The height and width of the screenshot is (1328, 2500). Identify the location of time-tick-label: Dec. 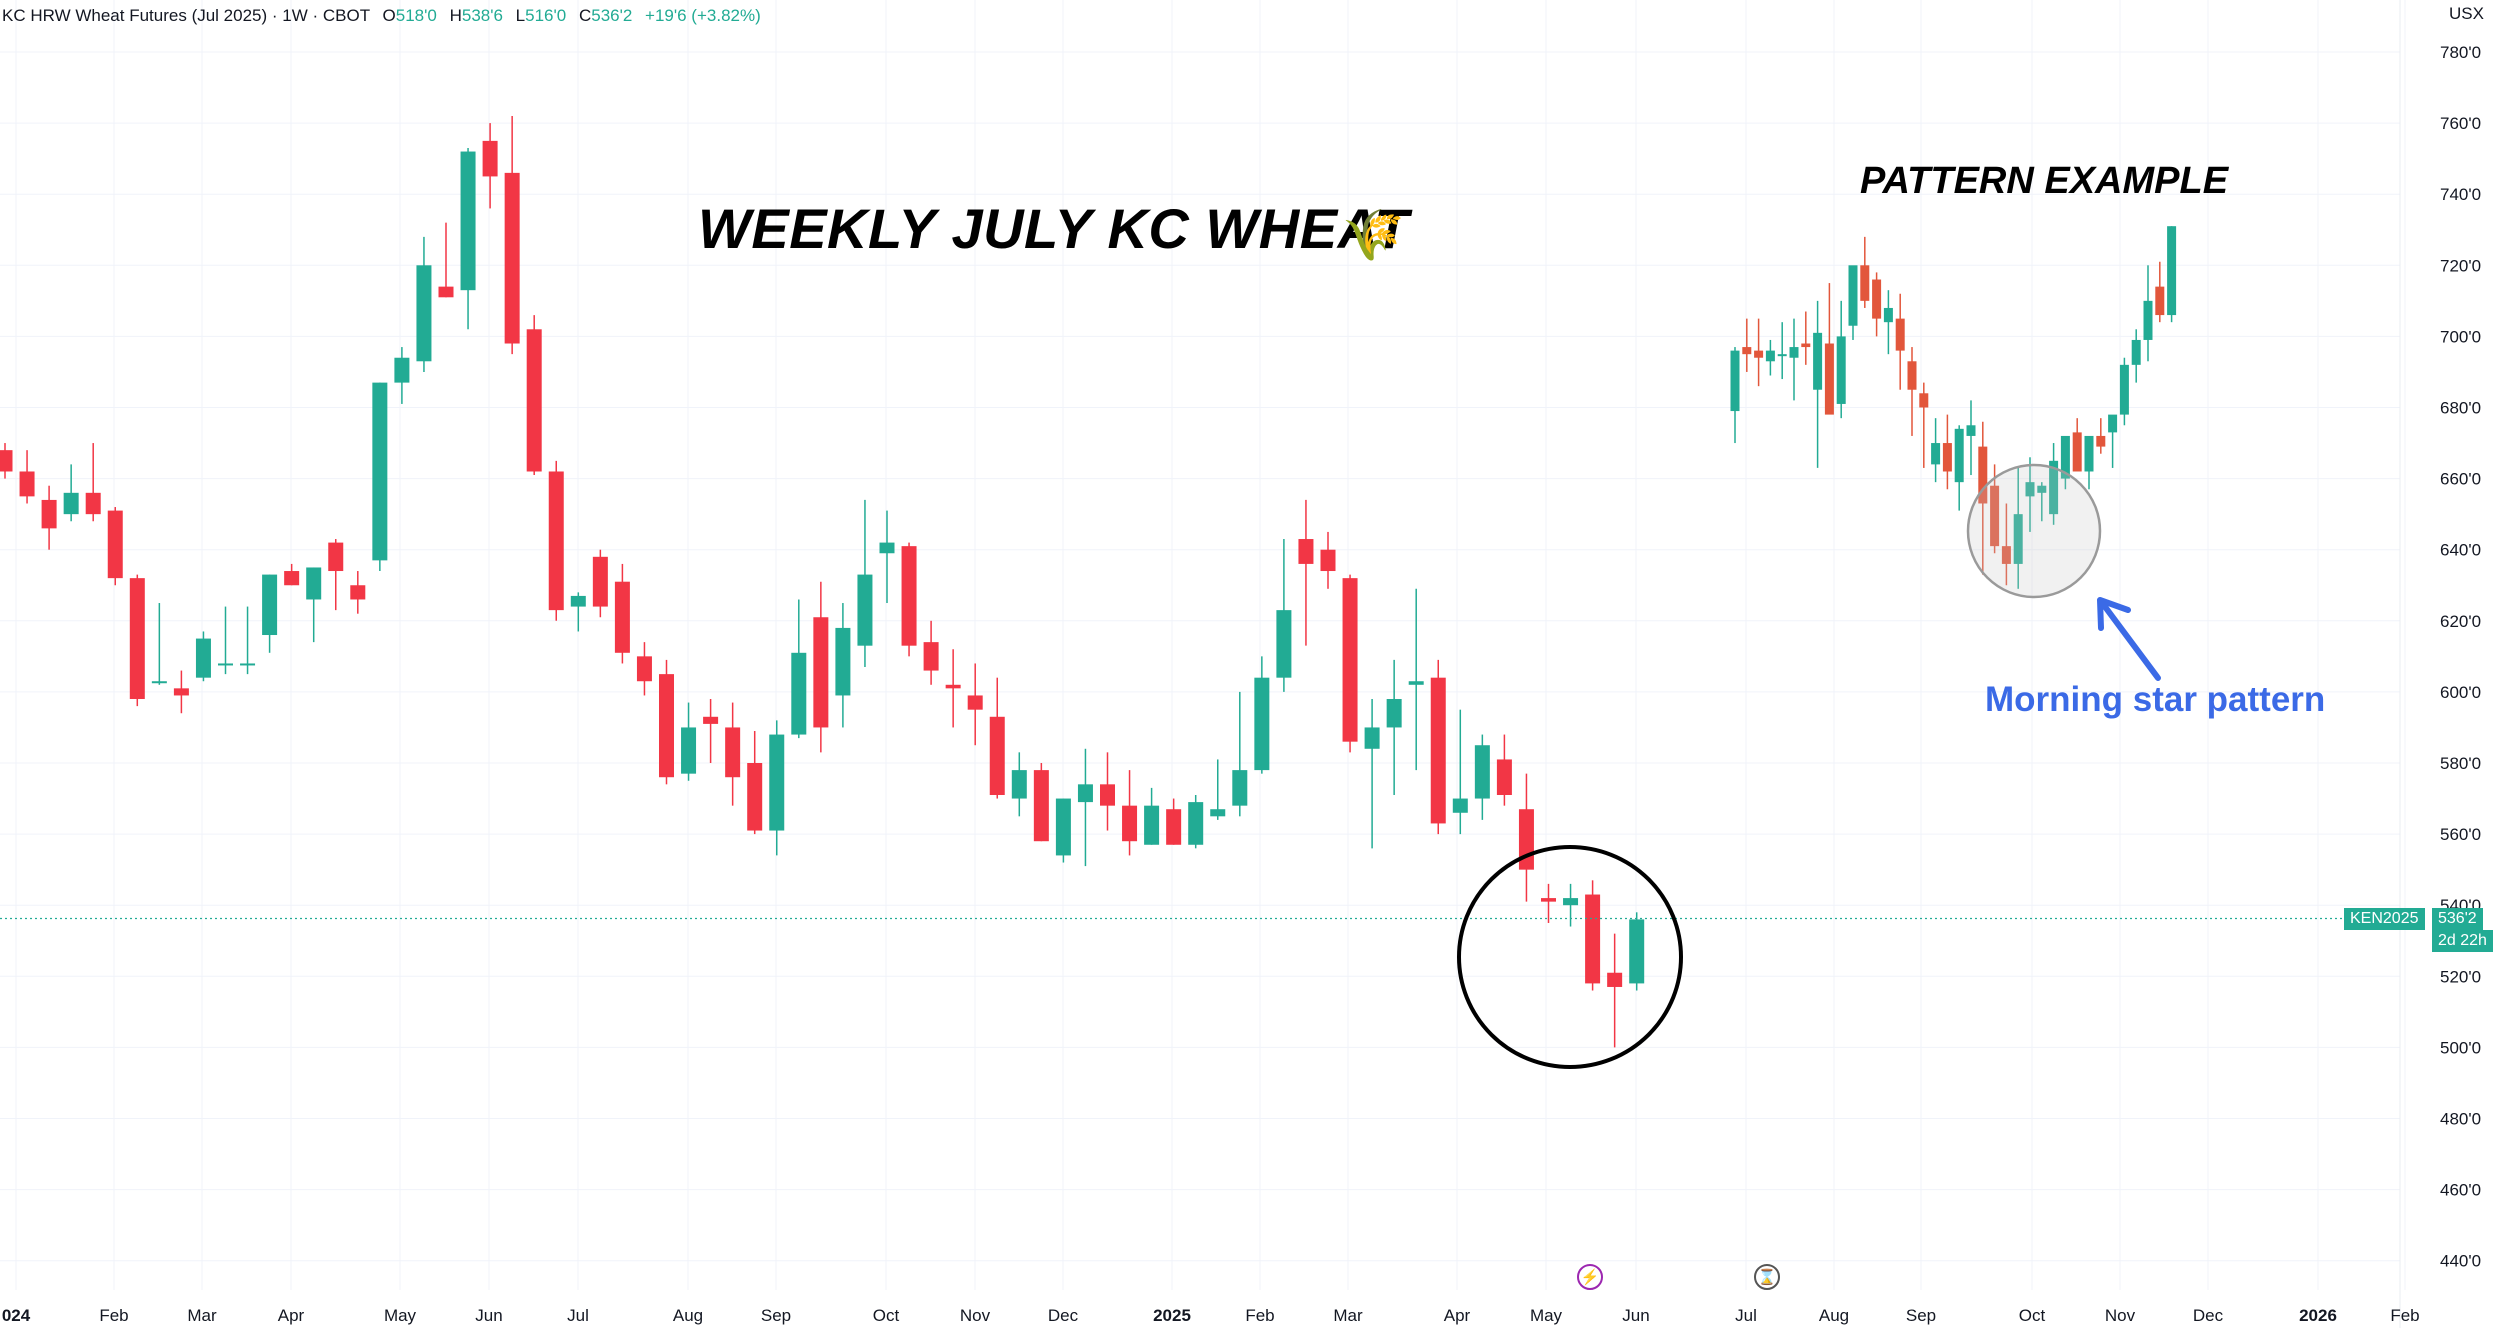
(1063, 1315).